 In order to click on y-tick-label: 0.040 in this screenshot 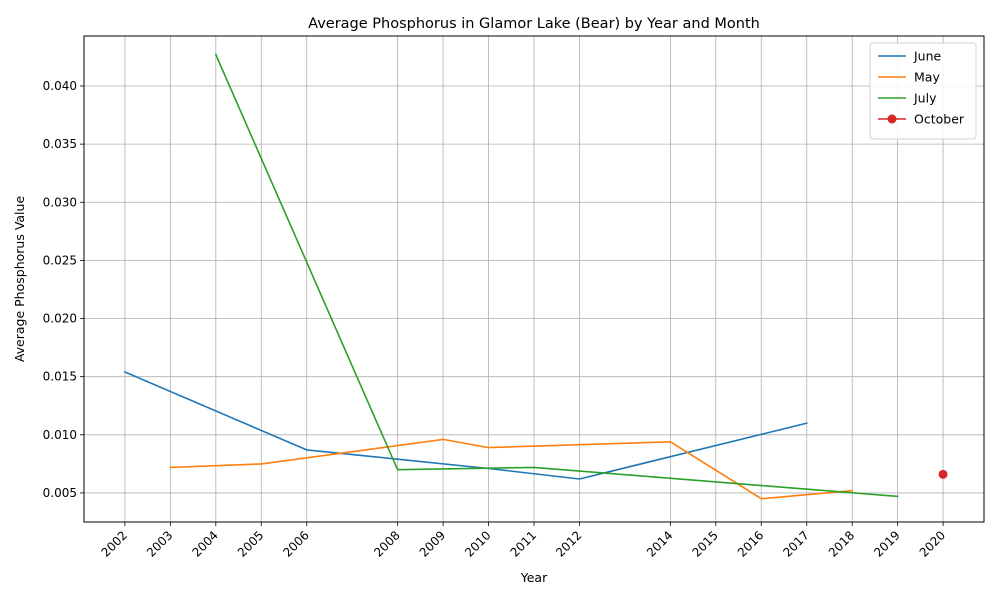, I will do `click(60, 86)`.